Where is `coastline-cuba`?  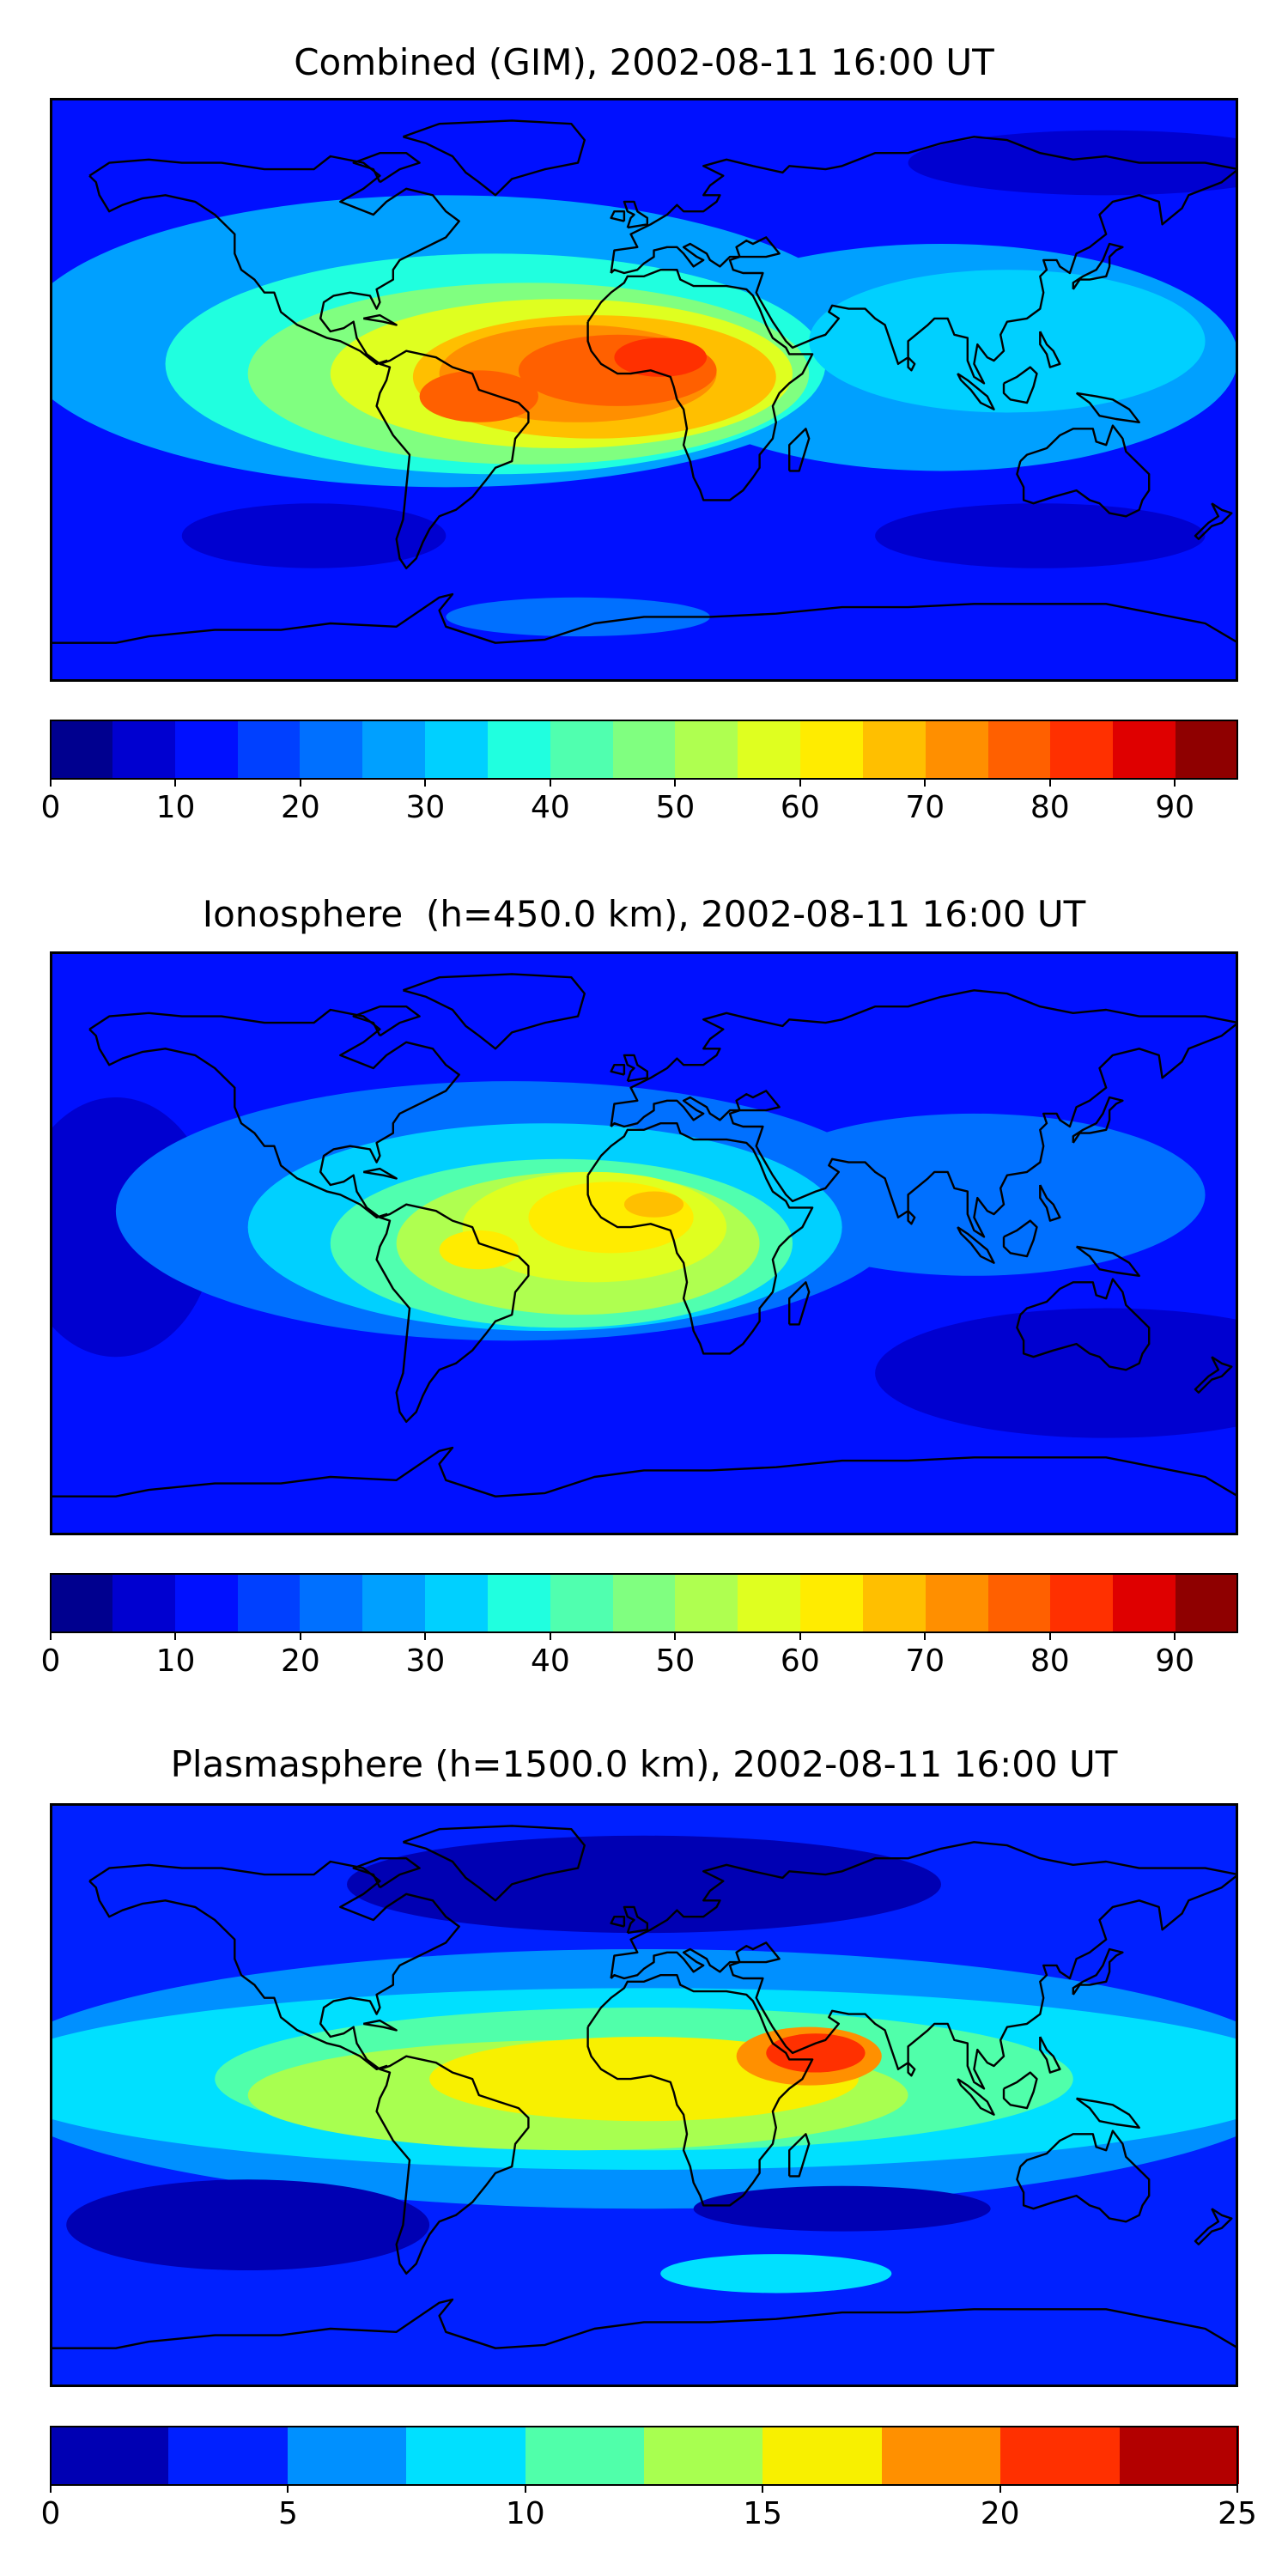
coastline-cuba is located at coordinates (380, 1173).